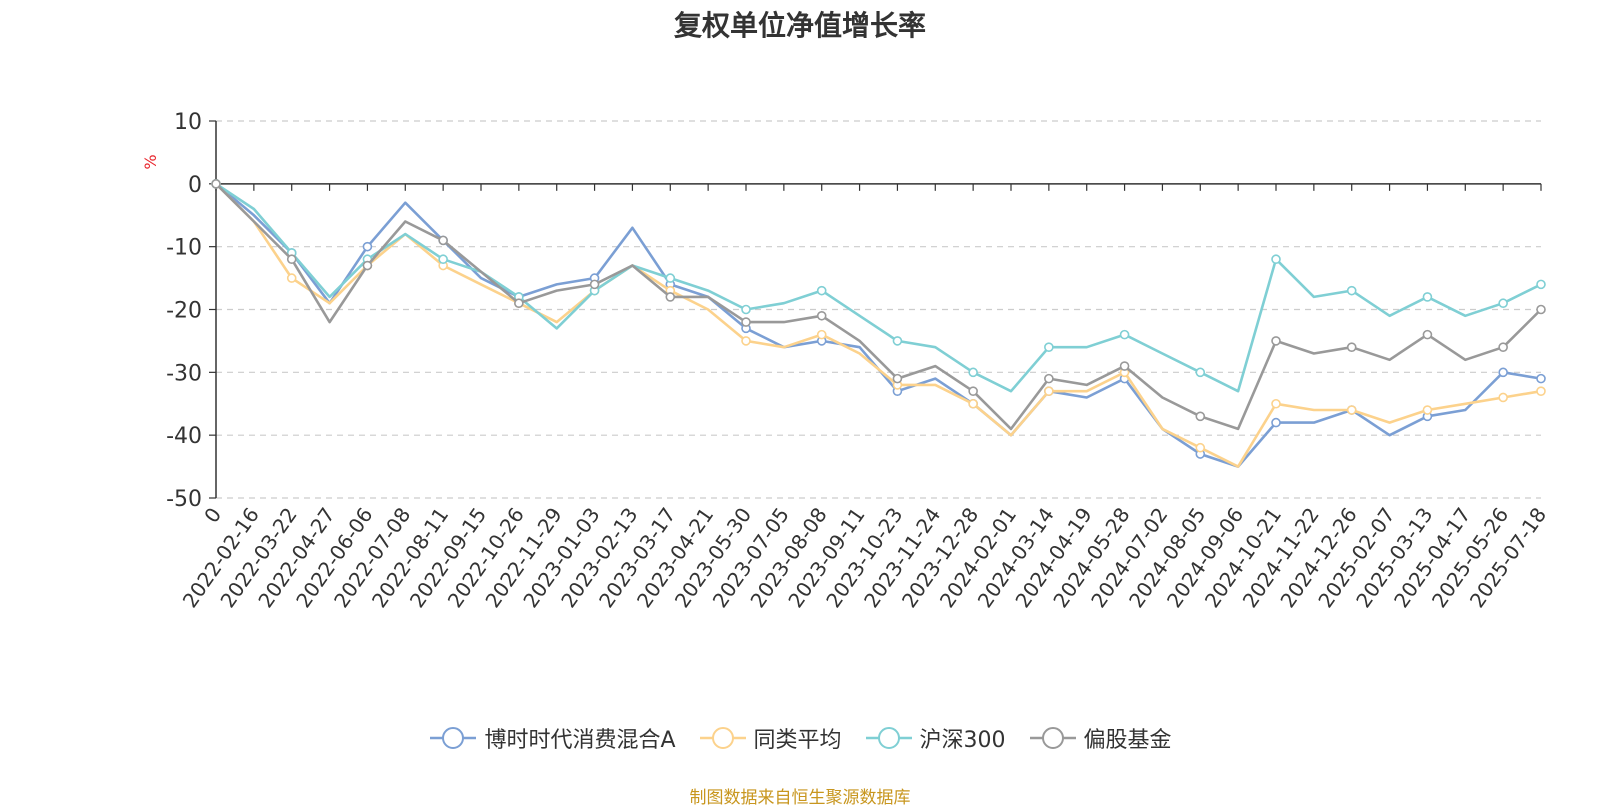 The height and width of the screenshot is (808, 1600). What do you see at coordinates (962, 740) in the screenshot?
I see `legend-label: 沪深300` at bounding box center [962, 740].